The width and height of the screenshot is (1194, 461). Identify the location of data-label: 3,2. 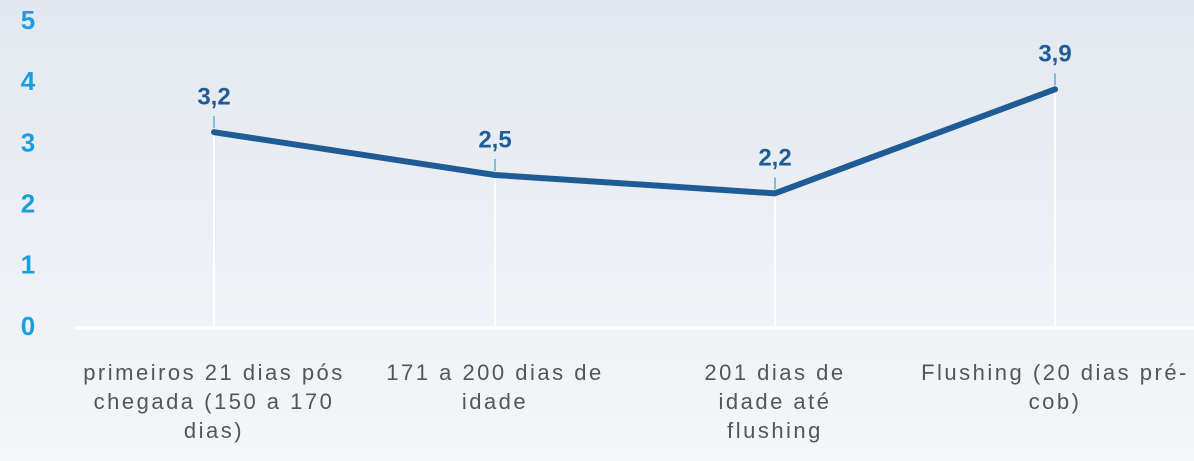
(213, 97).